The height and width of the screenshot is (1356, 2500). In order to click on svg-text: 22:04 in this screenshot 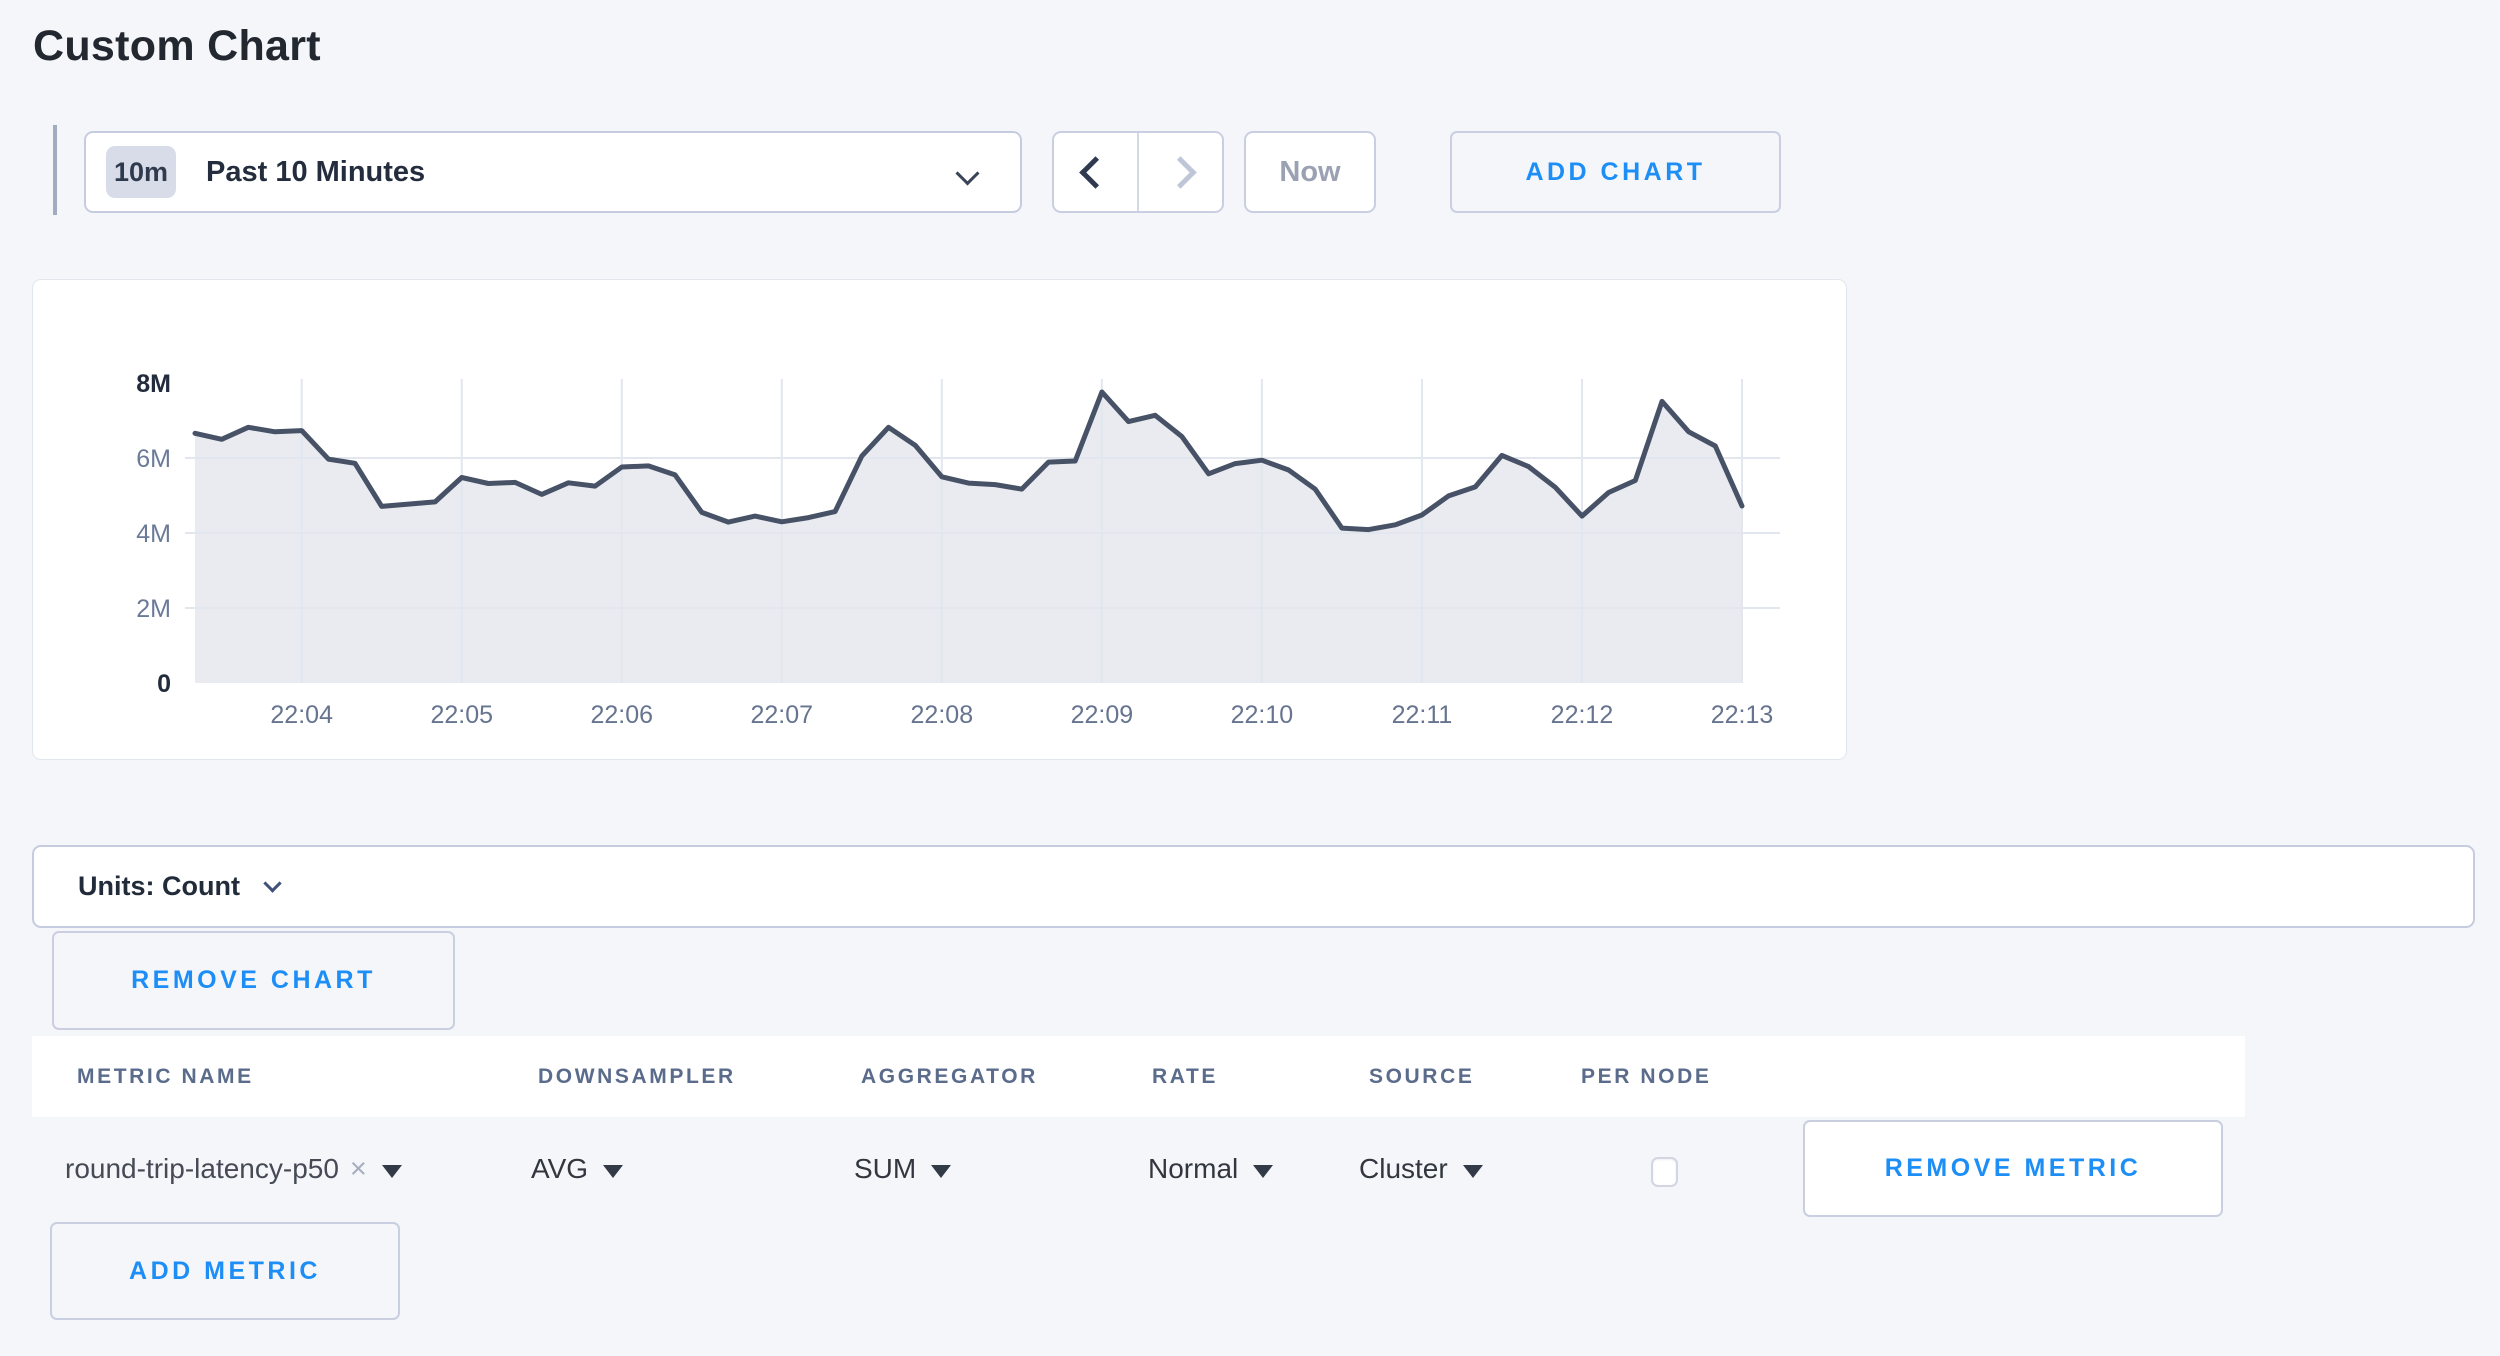, I will do `click(301, 715)`.